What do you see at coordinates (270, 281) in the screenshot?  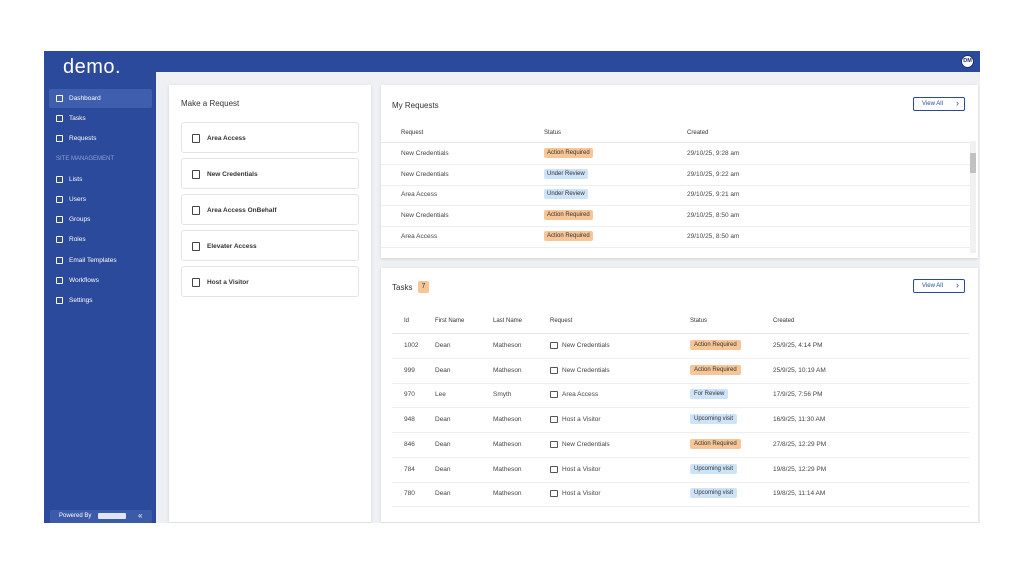 I see `request-option: Host a Visitor` at bounding box center [270, 281].